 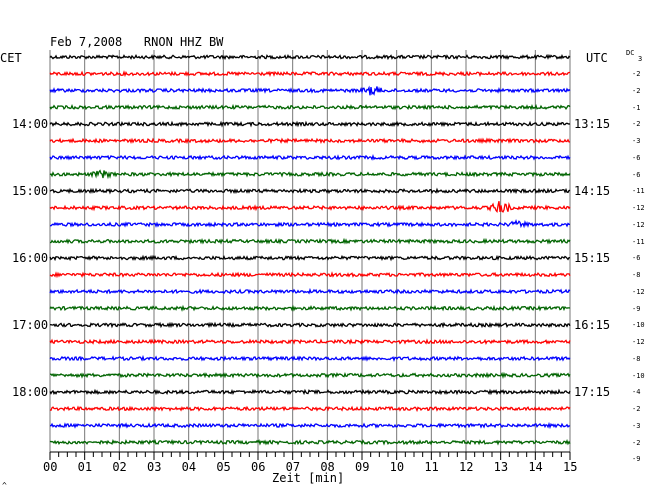 I want to click on left-hour-label: 18:00, so click(x=30, y=392).